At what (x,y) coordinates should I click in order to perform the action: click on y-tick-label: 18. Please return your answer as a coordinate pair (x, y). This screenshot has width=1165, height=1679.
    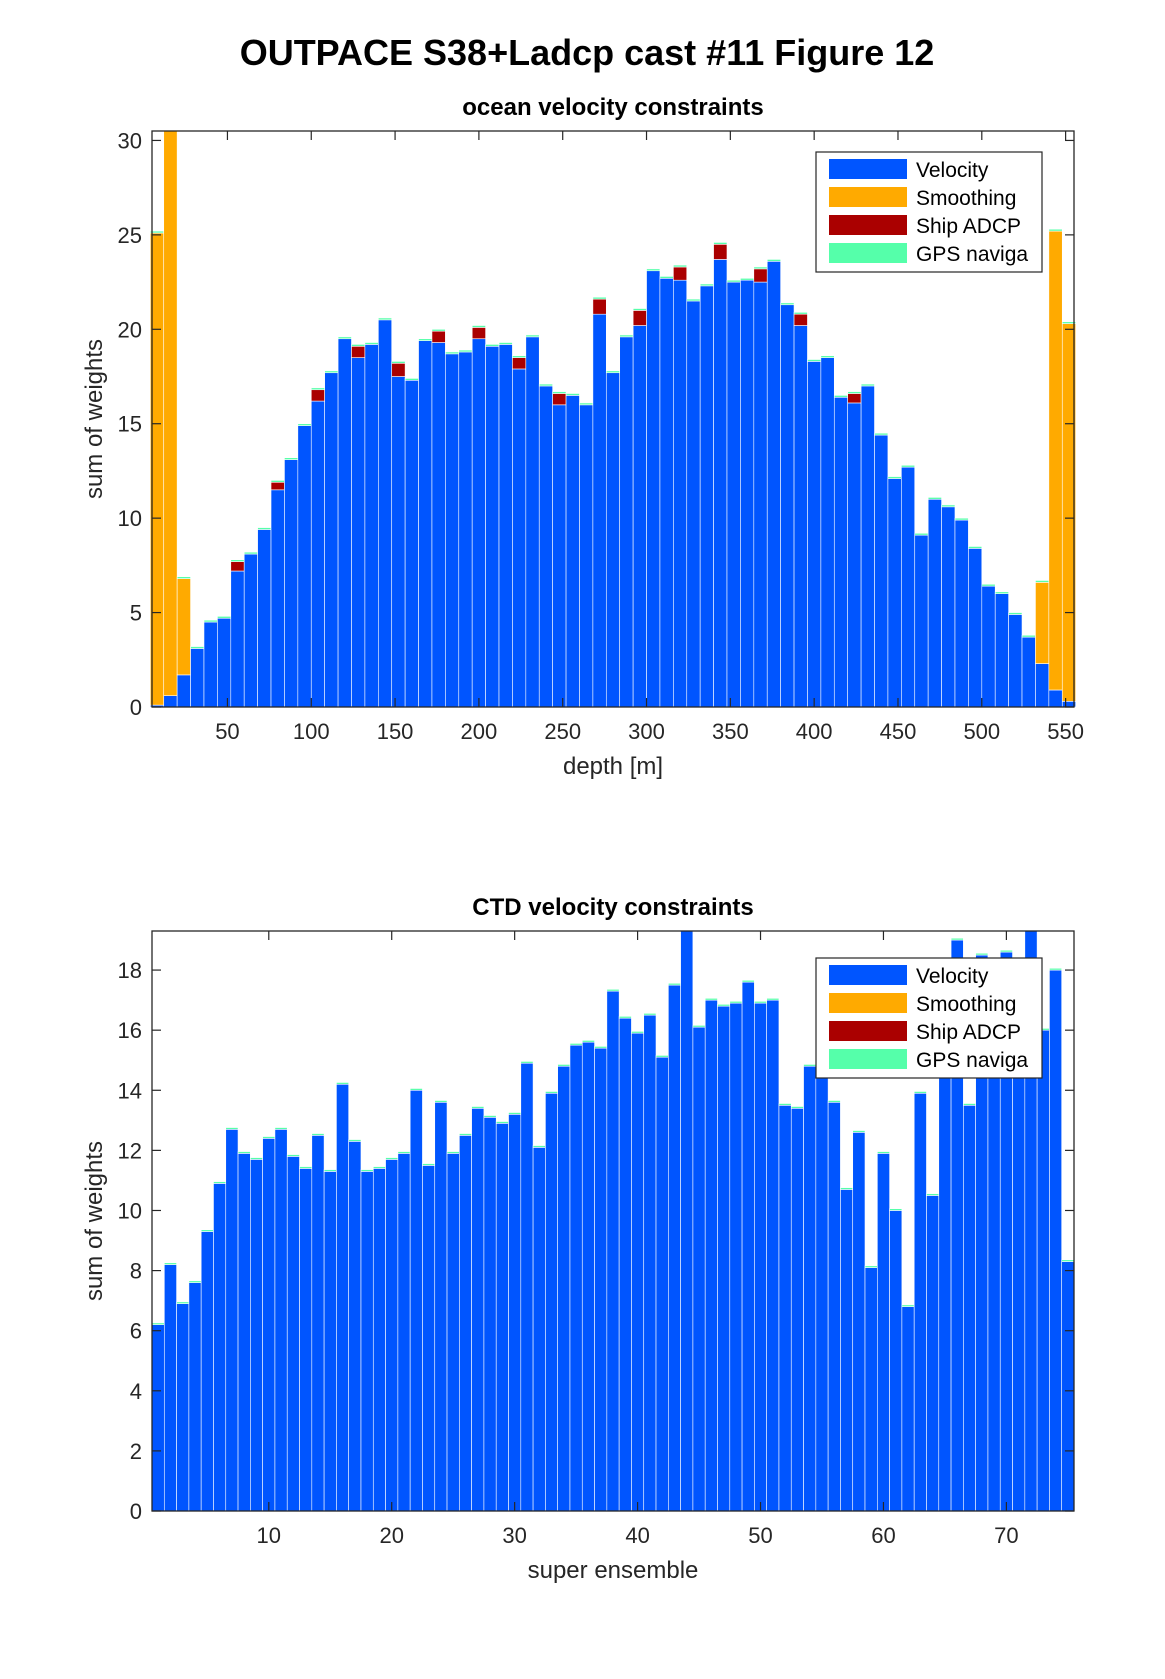
    Looking at the image, I should click on (130, 970).